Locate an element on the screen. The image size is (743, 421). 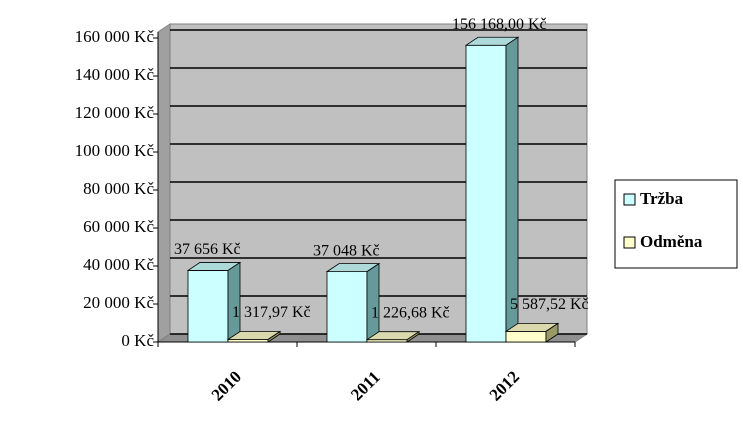
data-label: 37 048 Kč is located at coordinates (346, 250).